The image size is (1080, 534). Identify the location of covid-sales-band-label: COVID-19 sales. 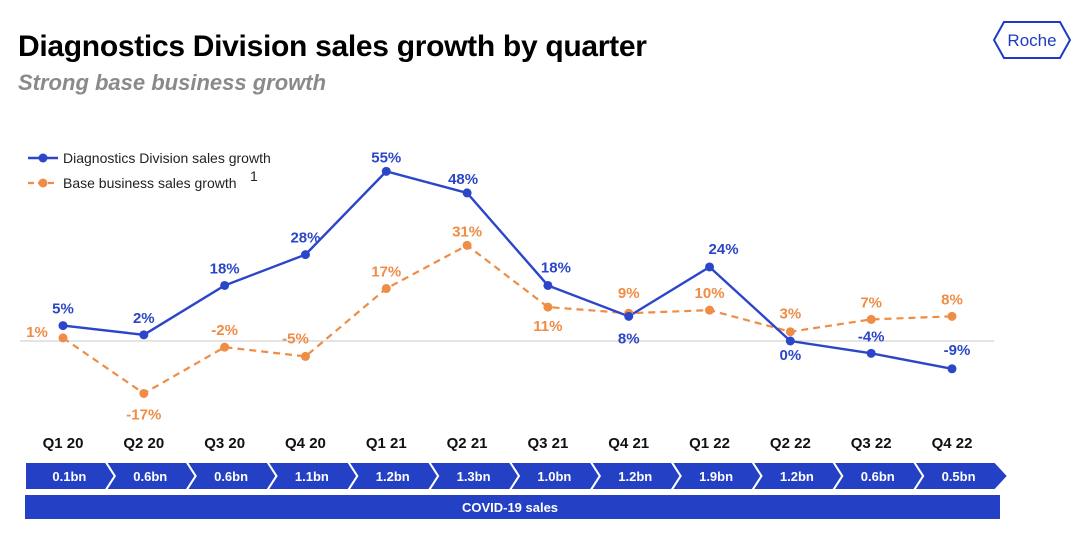
(510, 507).